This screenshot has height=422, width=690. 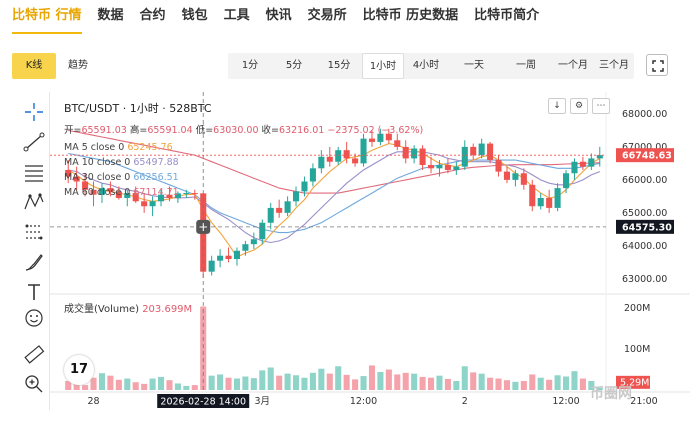 I want to click on nav-item-5: 快讯, so click(x=278, y=15).